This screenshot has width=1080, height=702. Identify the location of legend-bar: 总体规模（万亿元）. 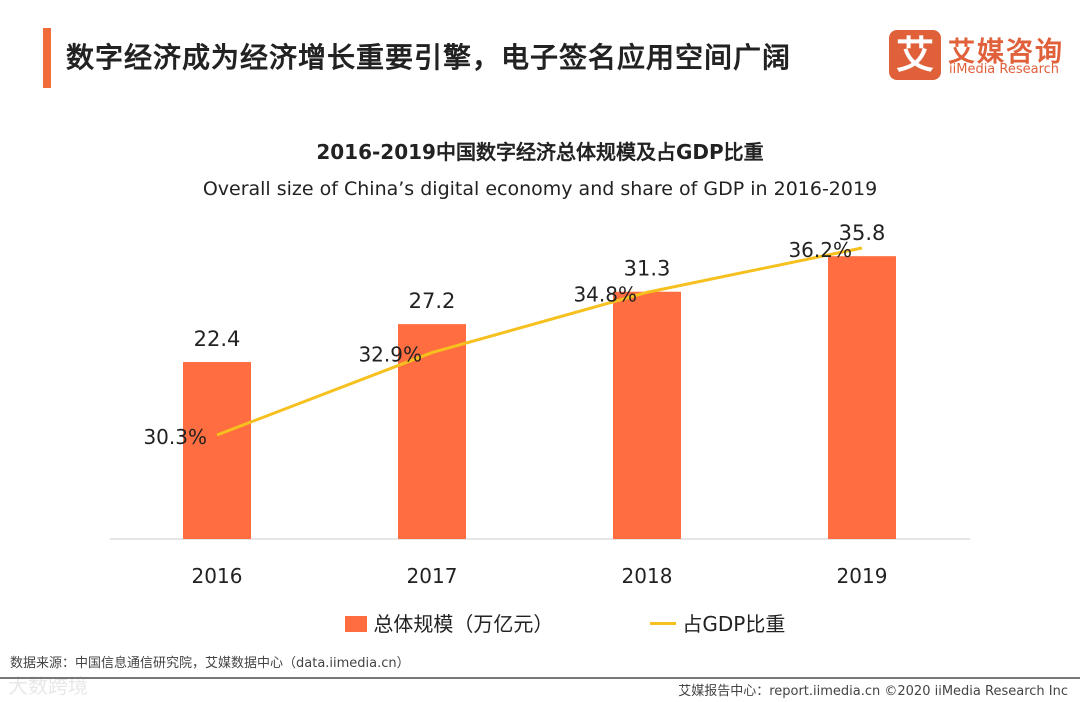
(449, 622).